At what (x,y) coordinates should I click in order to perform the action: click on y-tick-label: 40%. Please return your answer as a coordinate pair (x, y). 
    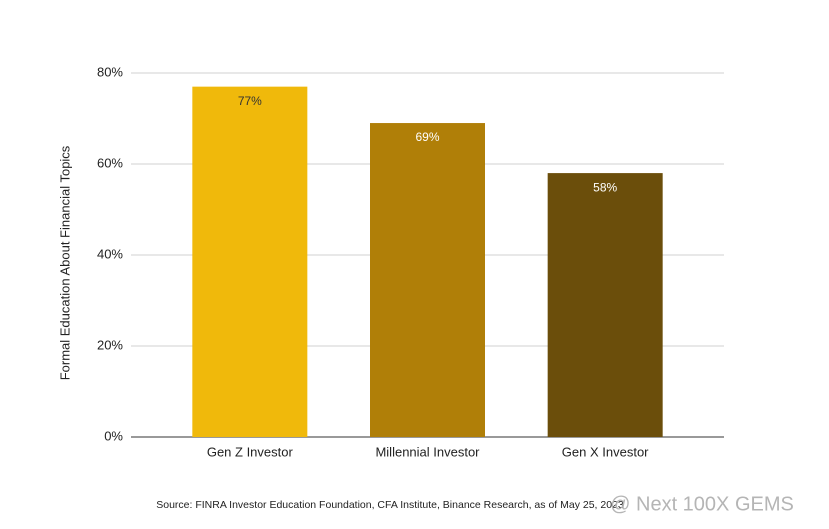
    Looking at the image, I should click on (110, 253).